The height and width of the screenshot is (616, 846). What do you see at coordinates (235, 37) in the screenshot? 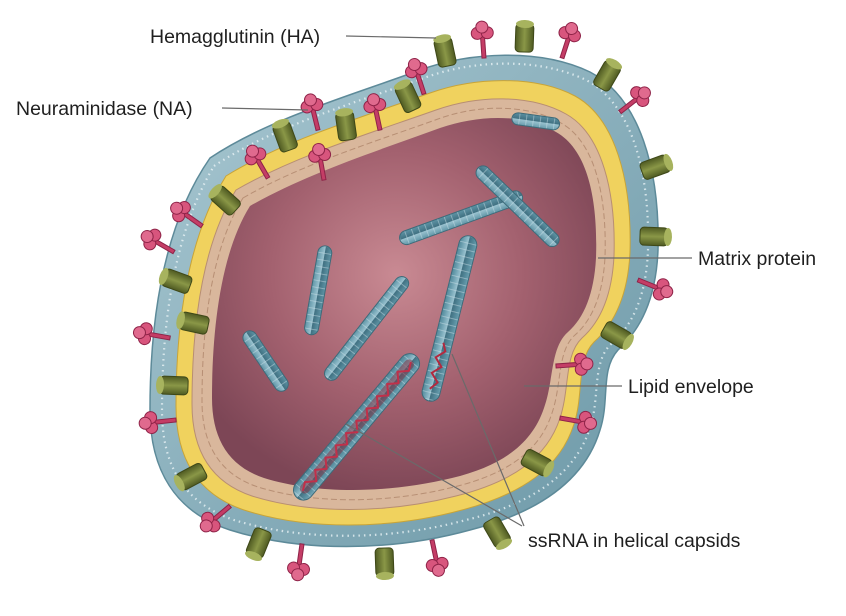
I see `label-hemagglutinin: Hemagglutinin (HA)` at bounding box center [235, 37].